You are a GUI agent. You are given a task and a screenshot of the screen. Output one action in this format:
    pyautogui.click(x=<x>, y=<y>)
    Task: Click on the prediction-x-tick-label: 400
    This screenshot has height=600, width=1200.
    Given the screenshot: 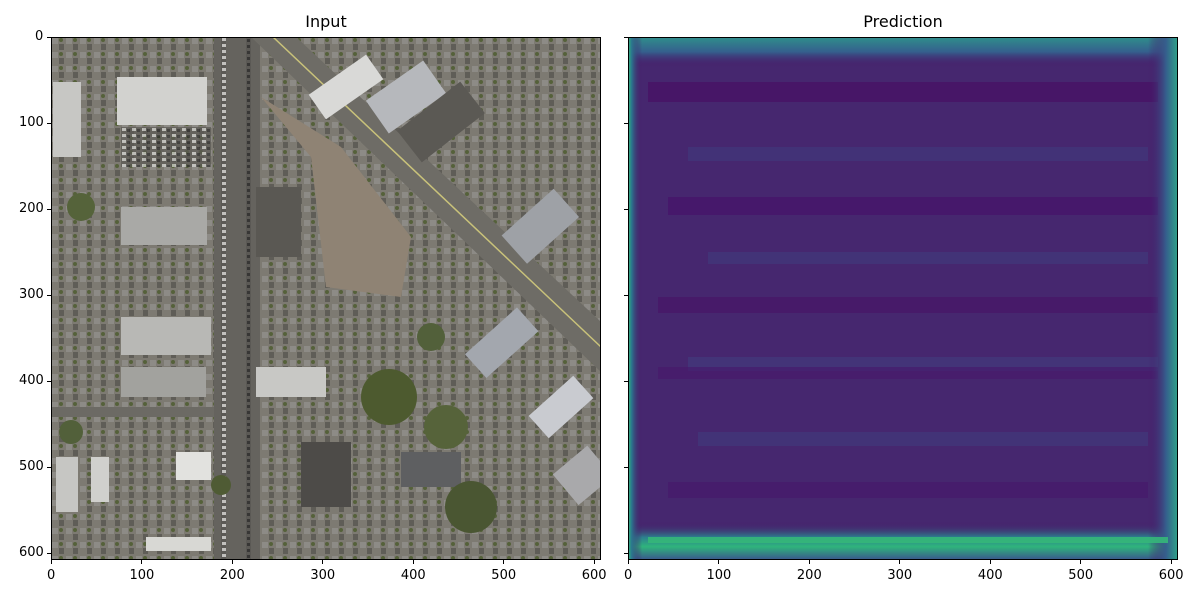 What is the action you would take?
    pyautogui.click(x=990, y=575)
    